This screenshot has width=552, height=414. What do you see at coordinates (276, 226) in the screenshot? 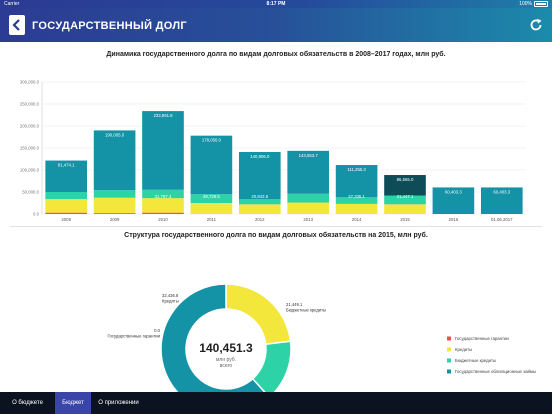
I see `chart-divider` at bounding box center [276, 226].